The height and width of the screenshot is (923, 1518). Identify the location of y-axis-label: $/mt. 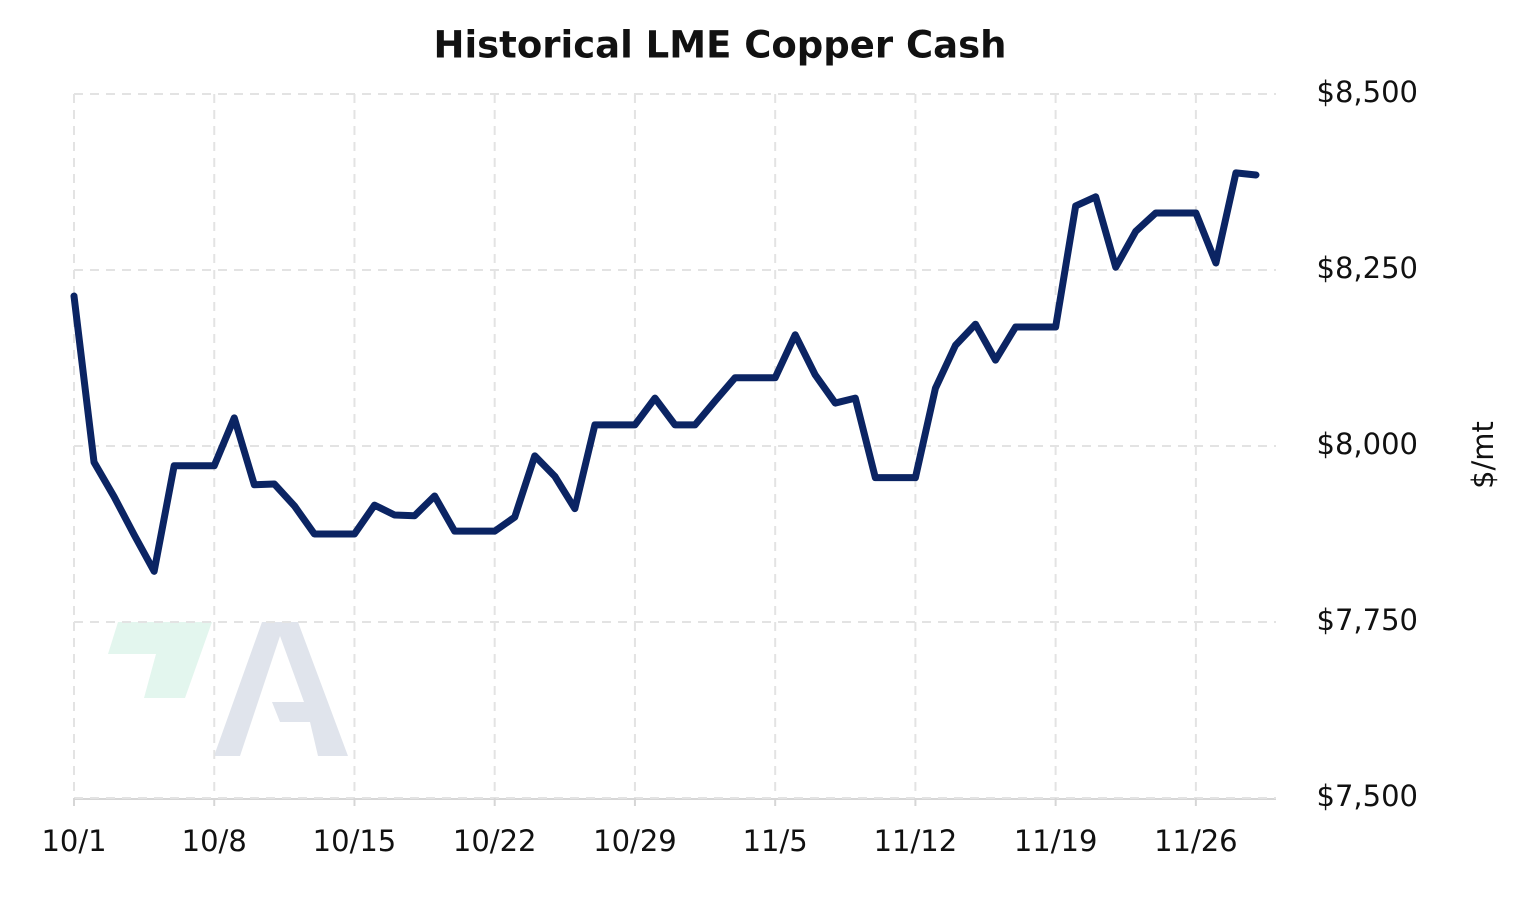
(1483, 455).